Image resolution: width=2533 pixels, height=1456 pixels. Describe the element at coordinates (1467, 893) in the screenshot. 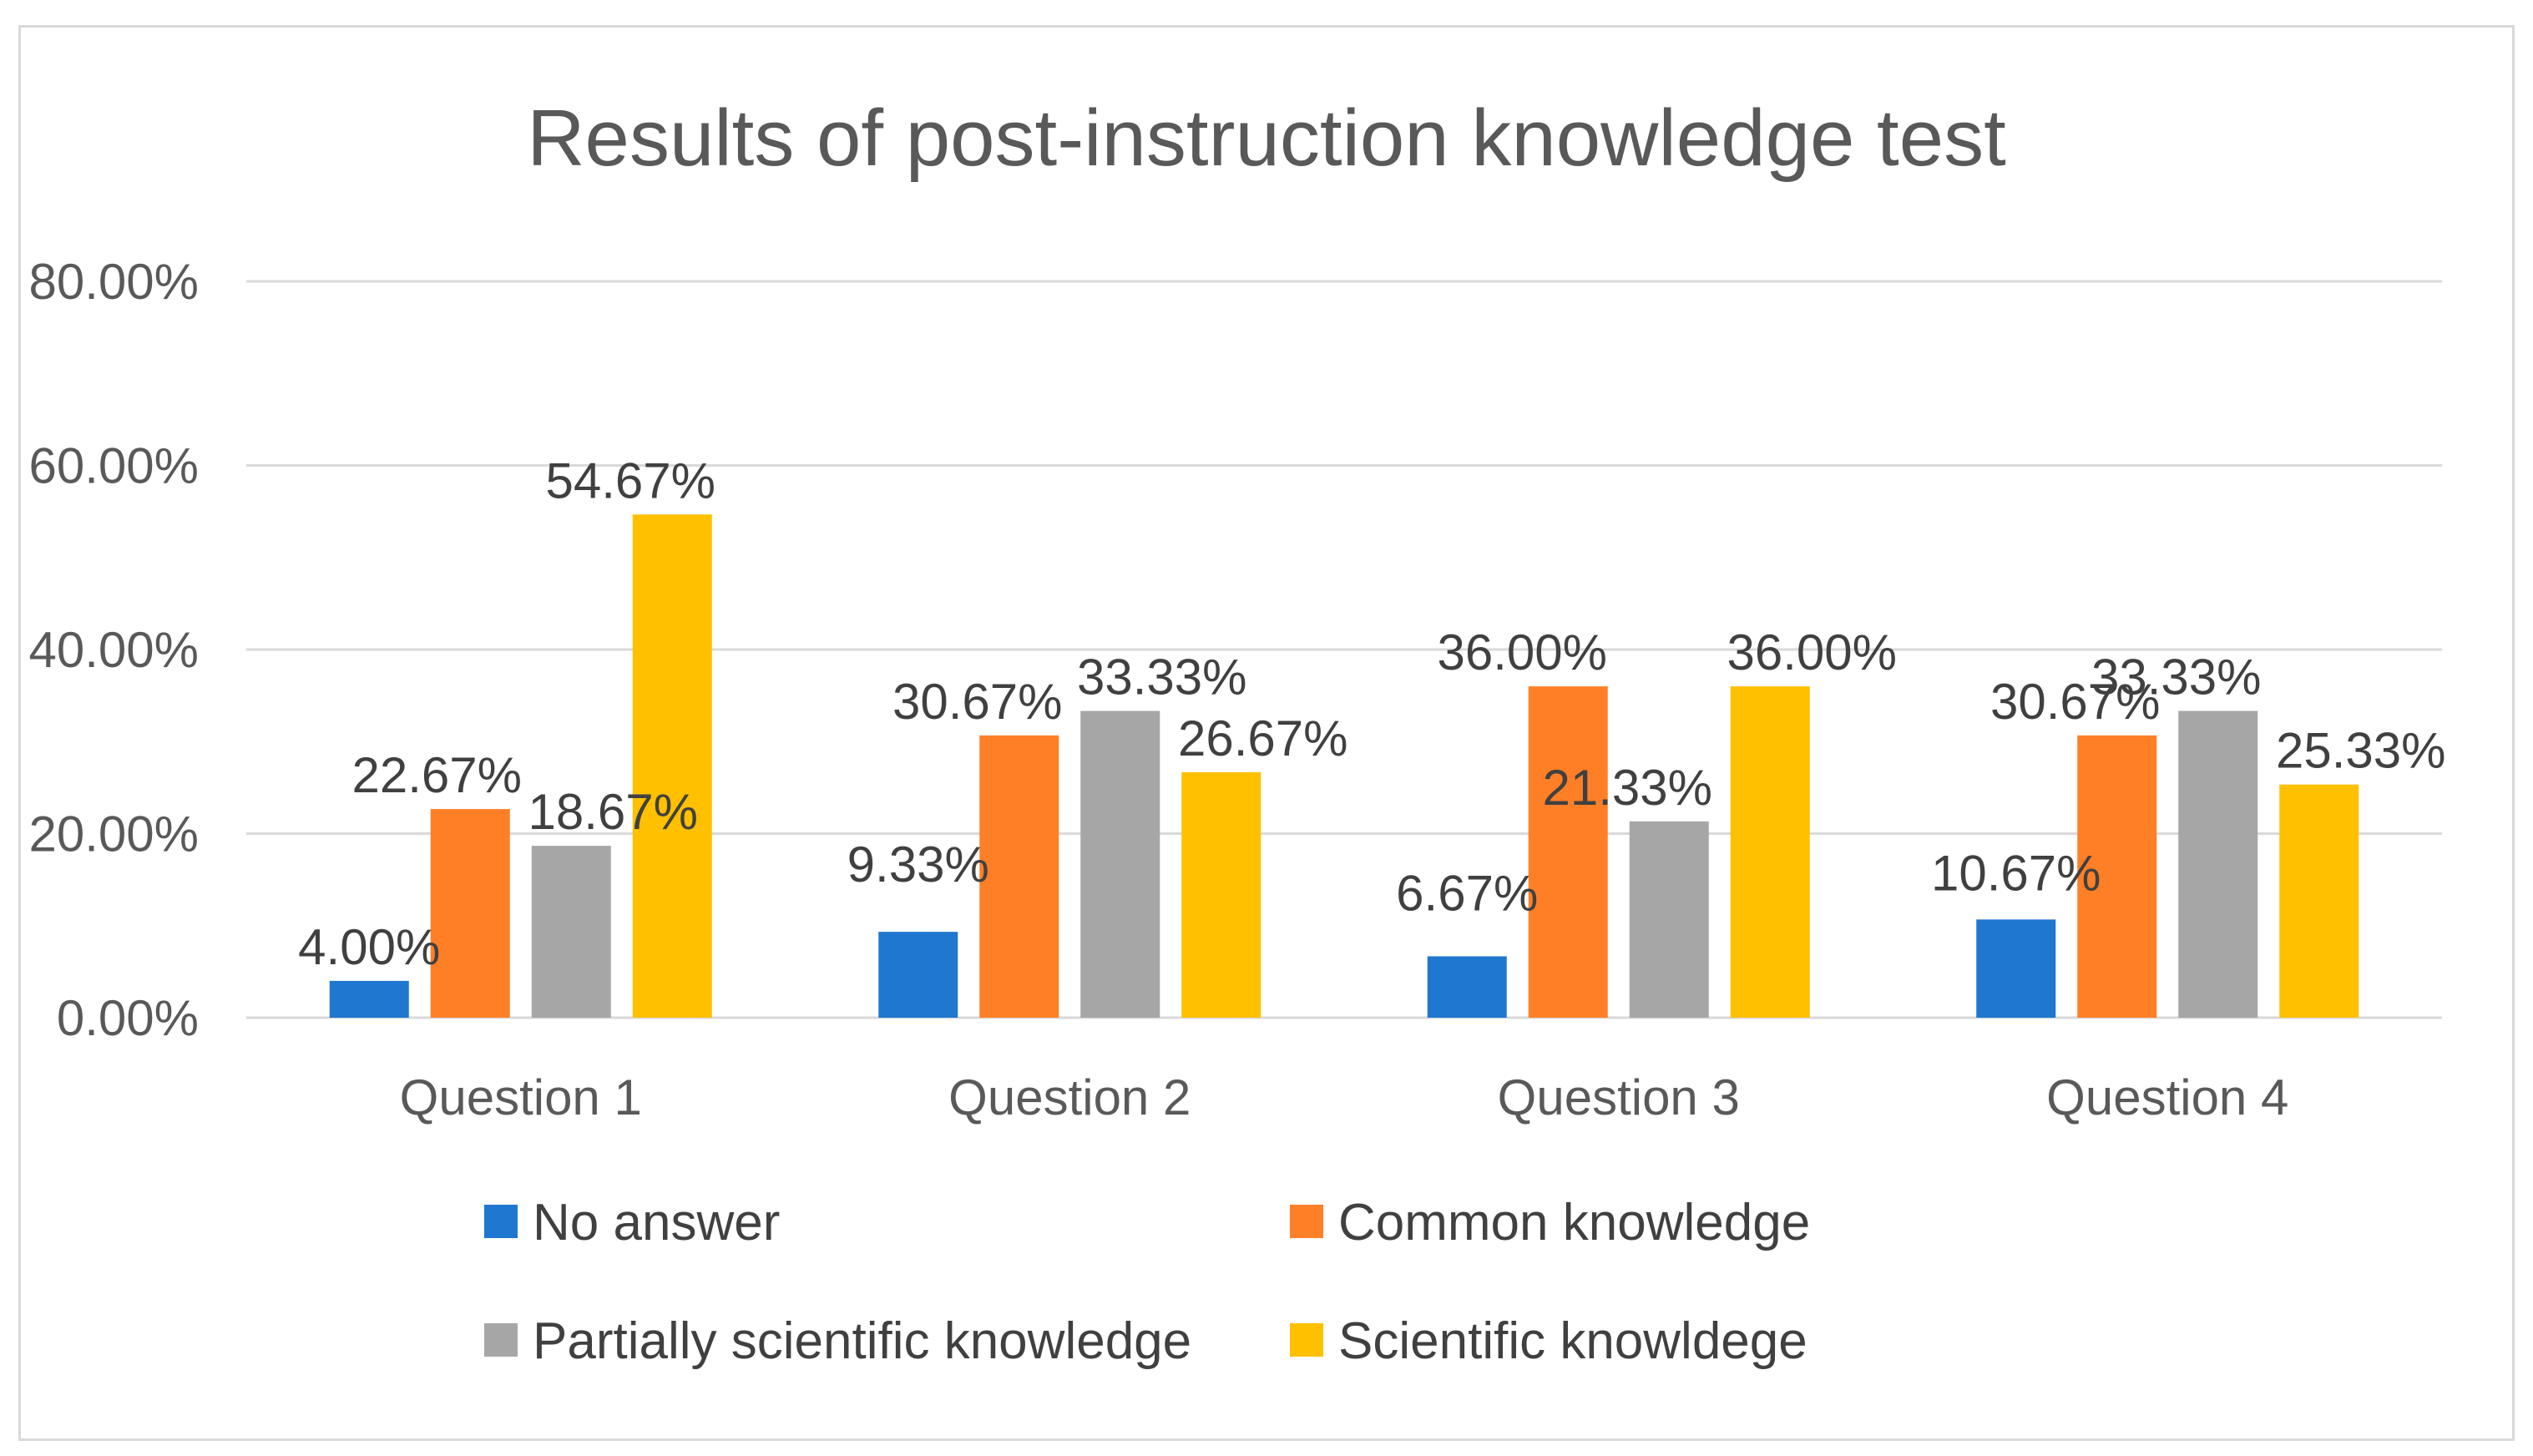

I see `data-label: 6.67%` at that location.